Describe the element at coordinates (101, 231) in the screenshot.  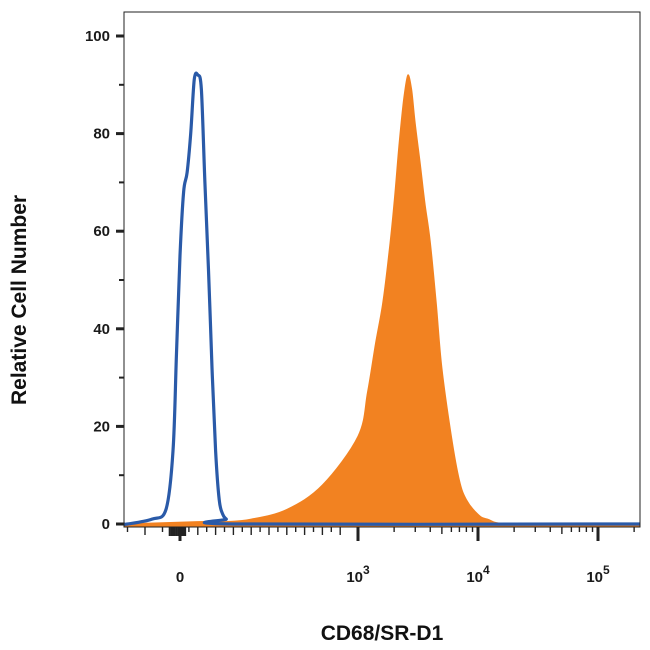
I see `y-tick-label: 60` at that location.